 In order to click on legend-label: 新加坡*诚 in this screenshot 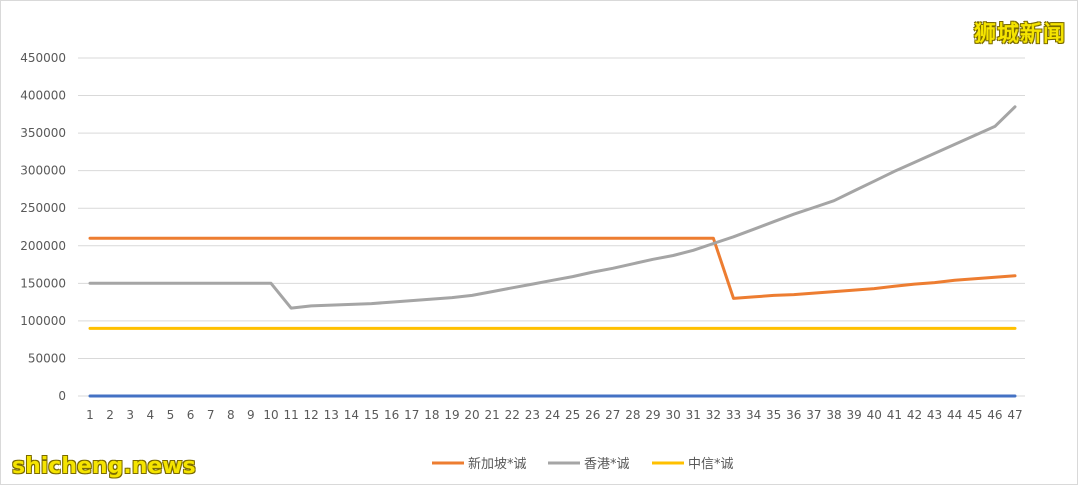, I will do `click(497, 464)`.